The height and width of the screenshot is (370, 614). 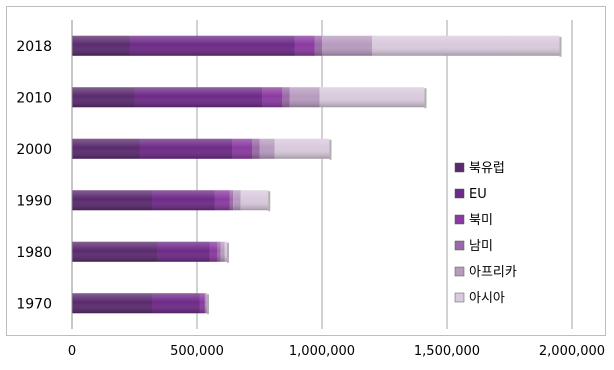 What do you see at coordinates (34, 304) in the screenshot?
I see `y-tick-label: 1970` at bounding box center [34, 304].